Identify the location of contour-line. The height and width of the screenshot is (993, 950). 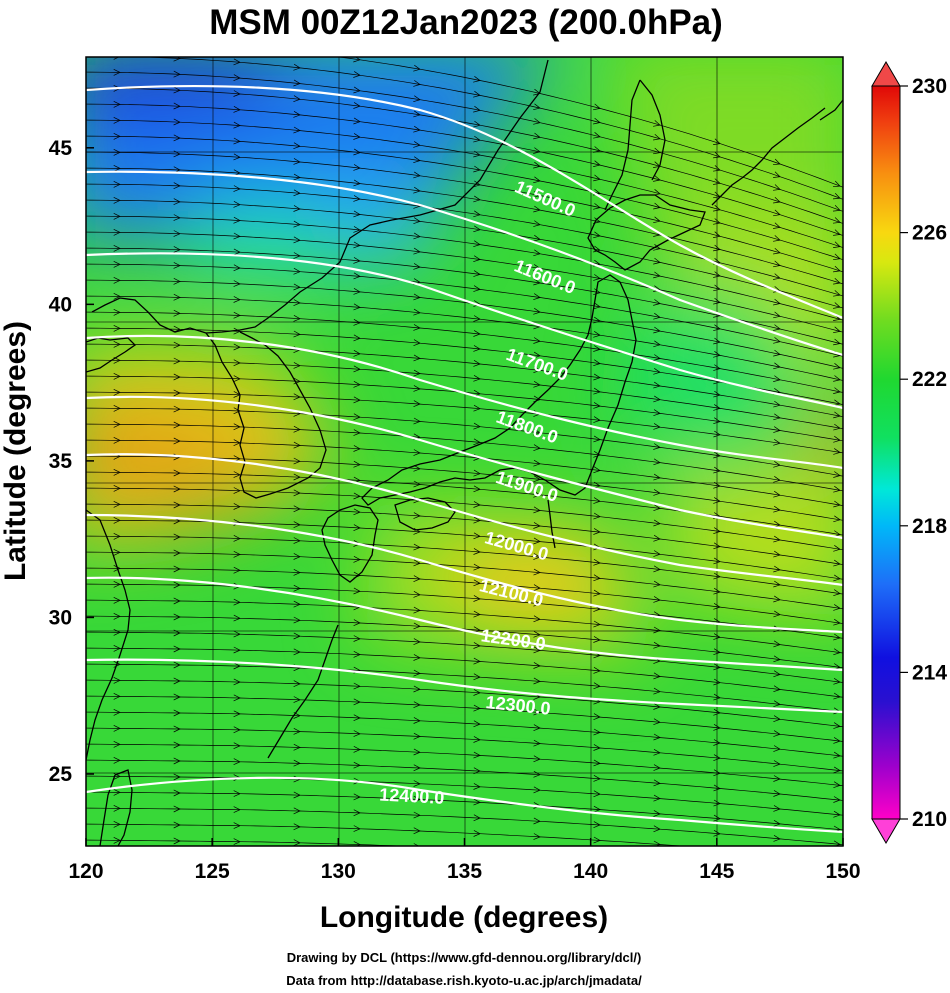
(464, 573).